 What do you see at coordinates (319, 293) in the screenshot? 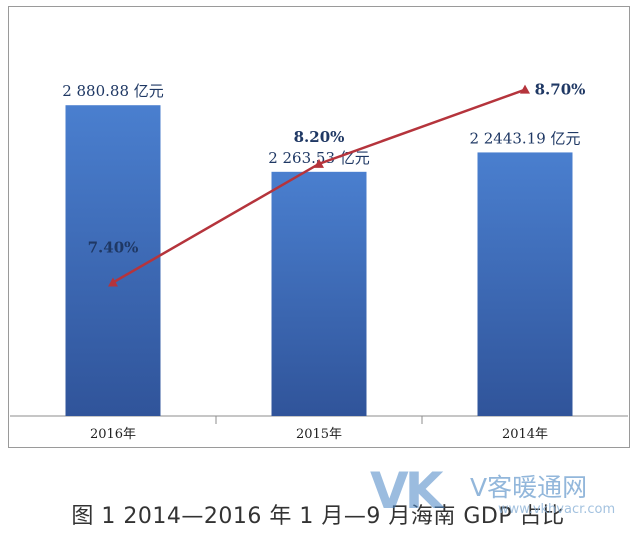
I see `bar-2015年` at bounding box center [319, 293].